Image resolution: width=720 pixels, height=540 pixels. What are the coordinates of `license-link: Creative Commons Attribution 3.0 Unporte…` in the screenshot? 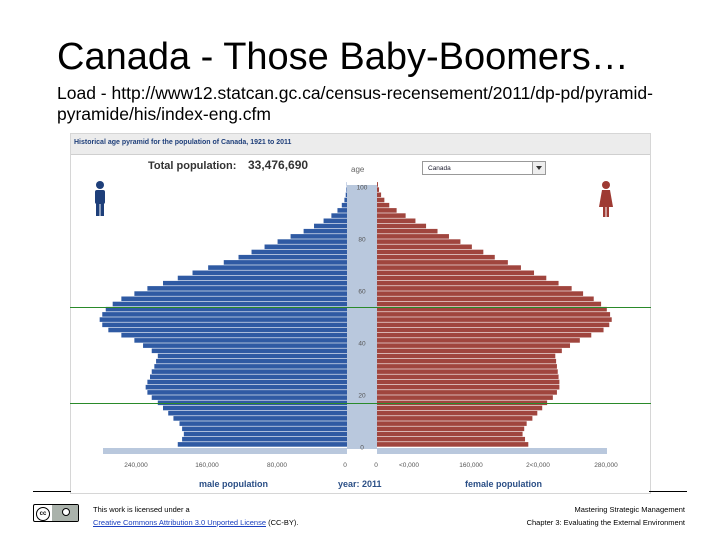 It's located at (180, 522).